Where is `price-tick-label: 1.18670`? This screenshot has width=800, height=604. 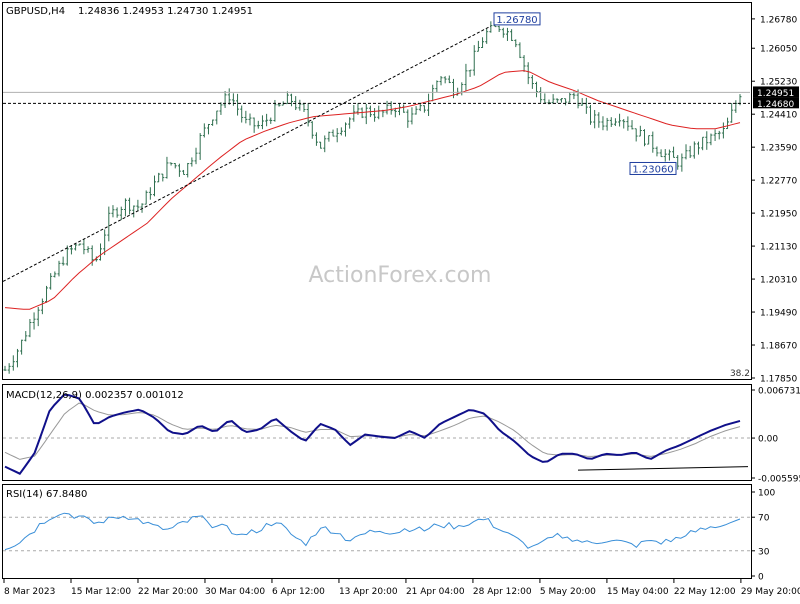 price-tick-label: 1.18670 is located at coordinates (778, 347).